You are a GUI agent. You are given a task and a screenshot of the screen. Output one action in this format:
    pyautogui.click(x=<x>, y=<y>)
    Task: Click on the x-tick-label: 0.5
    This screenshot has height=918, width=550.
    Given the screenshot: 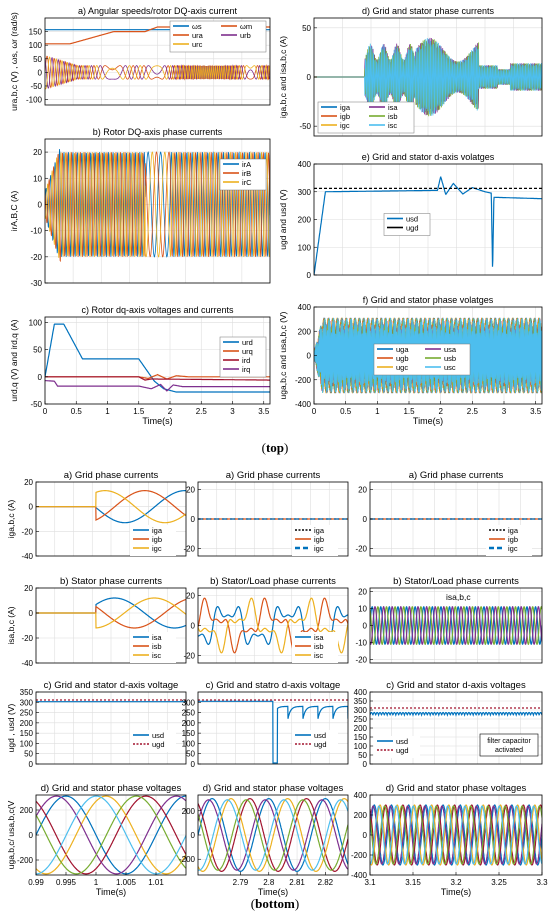 What is the action you would take?
    pyautogui.click(x=77, y=411)
    